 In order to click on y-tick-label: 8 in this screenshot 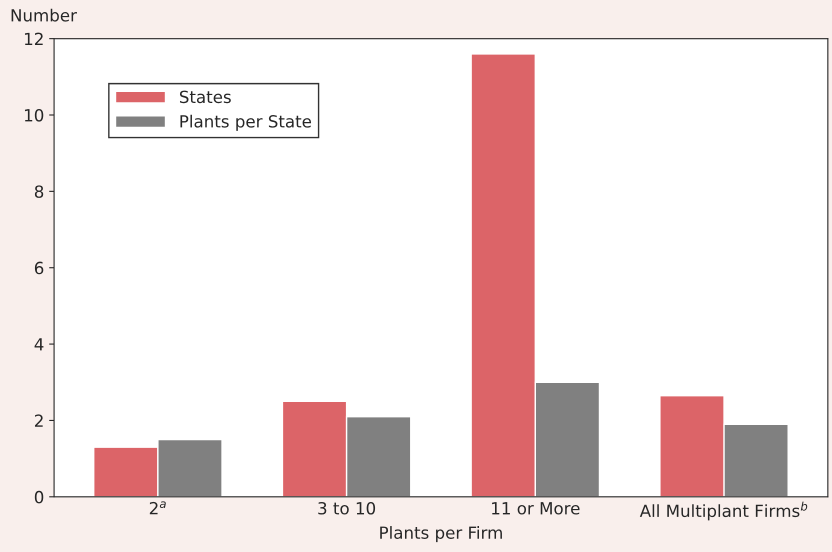, I will do `click(39, 191)`.